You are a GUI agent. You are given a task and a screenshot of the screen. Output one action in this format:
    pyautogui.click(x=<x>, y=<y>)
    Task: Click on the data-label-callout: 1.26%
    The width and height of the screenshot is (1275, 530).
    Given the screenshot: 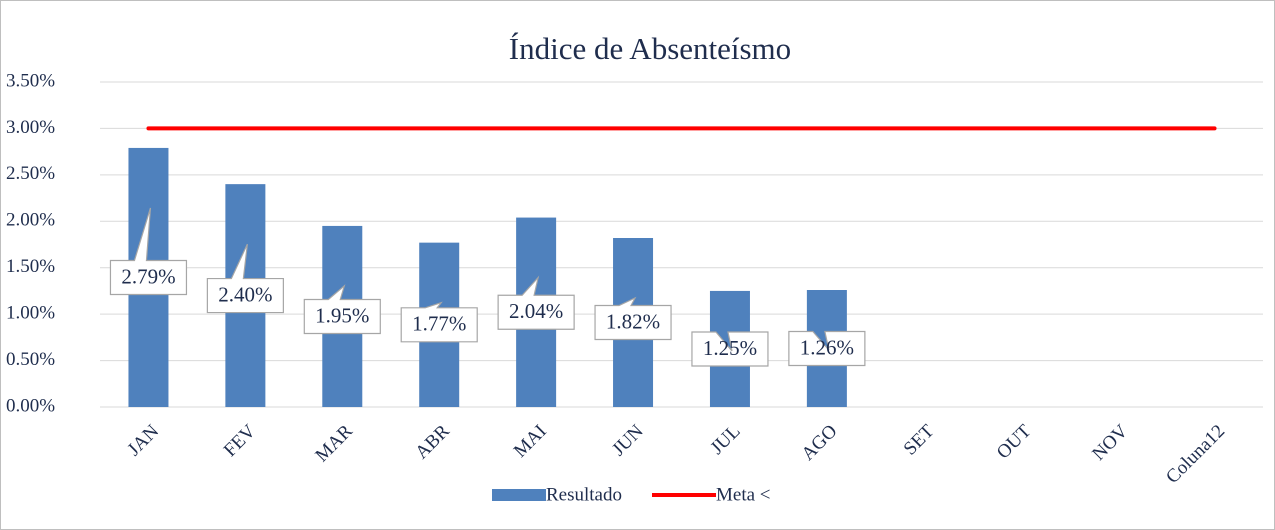 What is the action you would take?
    pyautogui.click(x=827, y=348)
    